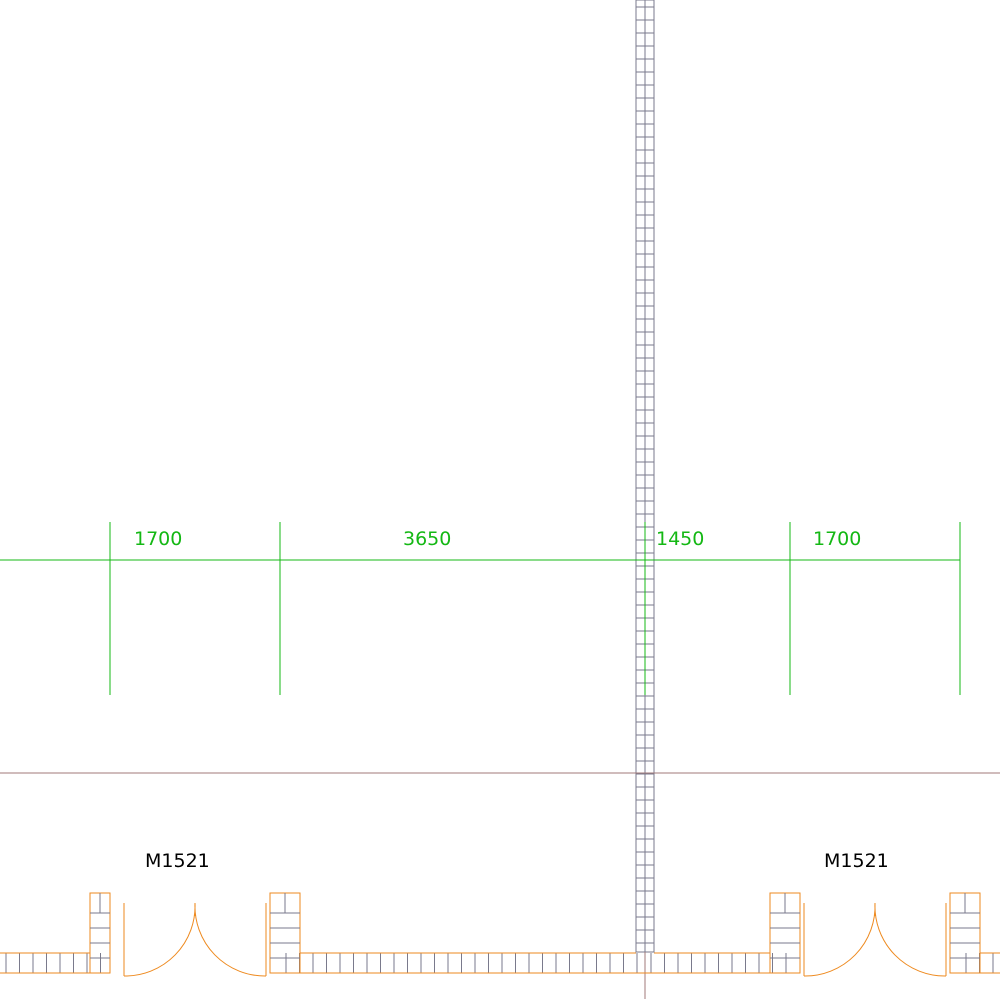  I want to click on dimension-label: 1450, so click(680, 539).